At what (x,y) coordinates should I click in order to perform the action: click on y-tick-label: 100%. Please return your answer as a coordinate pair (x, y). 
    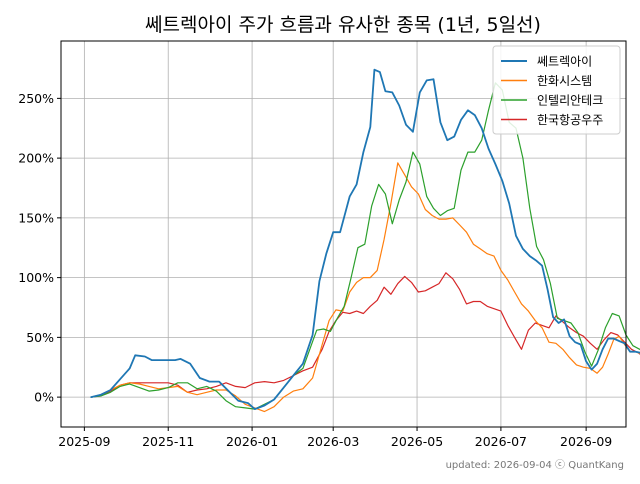
    Looking at the image, I should click on (36, 277).